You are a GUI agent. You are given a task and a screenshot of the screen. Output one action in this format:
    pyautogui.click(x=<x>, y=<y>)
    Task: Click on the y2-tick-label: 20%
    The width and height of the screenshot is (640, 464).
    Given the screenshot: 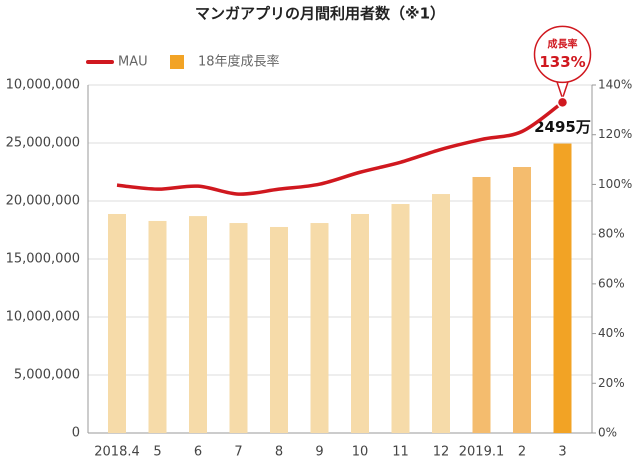 What is the action you would take?
    pyautogui.click(x=611, y=383)
    